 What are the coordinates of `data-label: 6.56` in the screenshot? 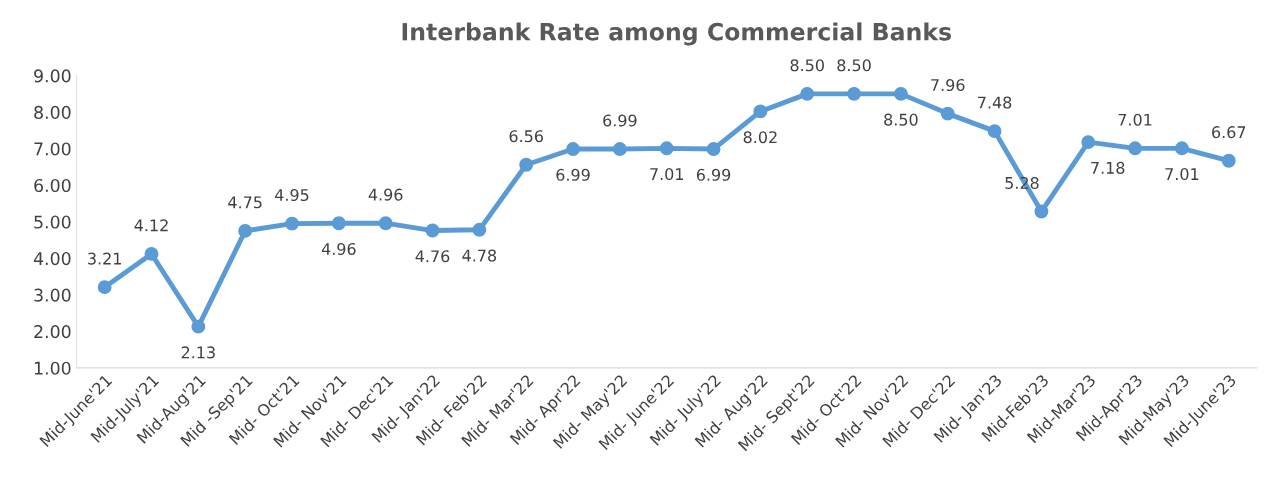 It's located at (526, 136).